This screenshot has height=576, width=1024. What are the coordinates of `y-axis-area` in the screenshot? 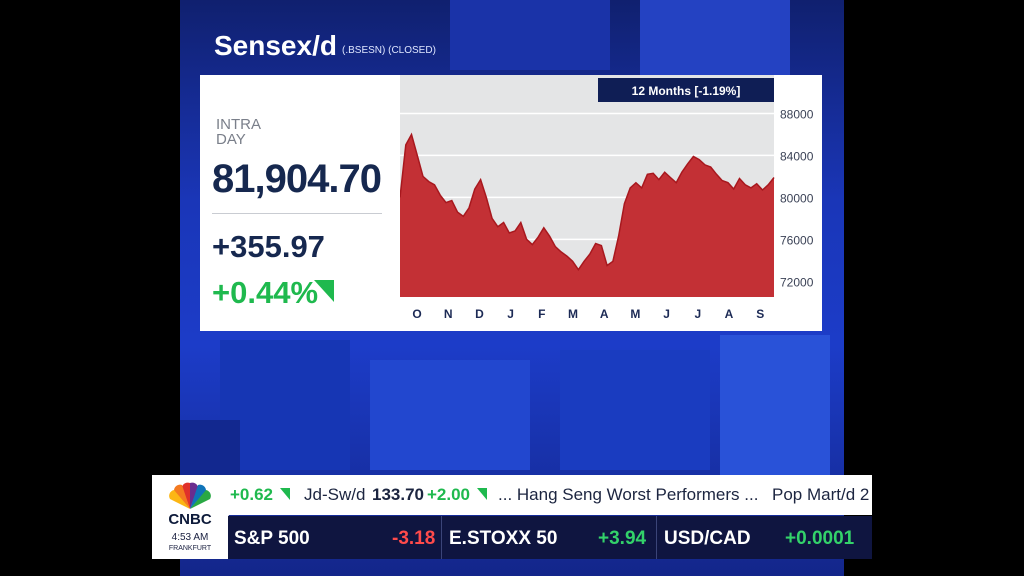 It's located at (798, 203).